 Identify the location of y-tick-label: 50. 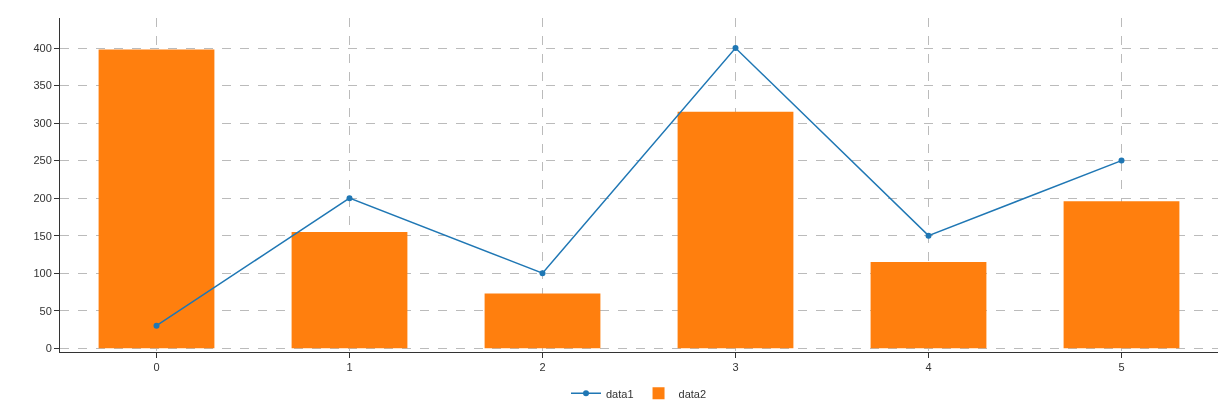
(45, 310).